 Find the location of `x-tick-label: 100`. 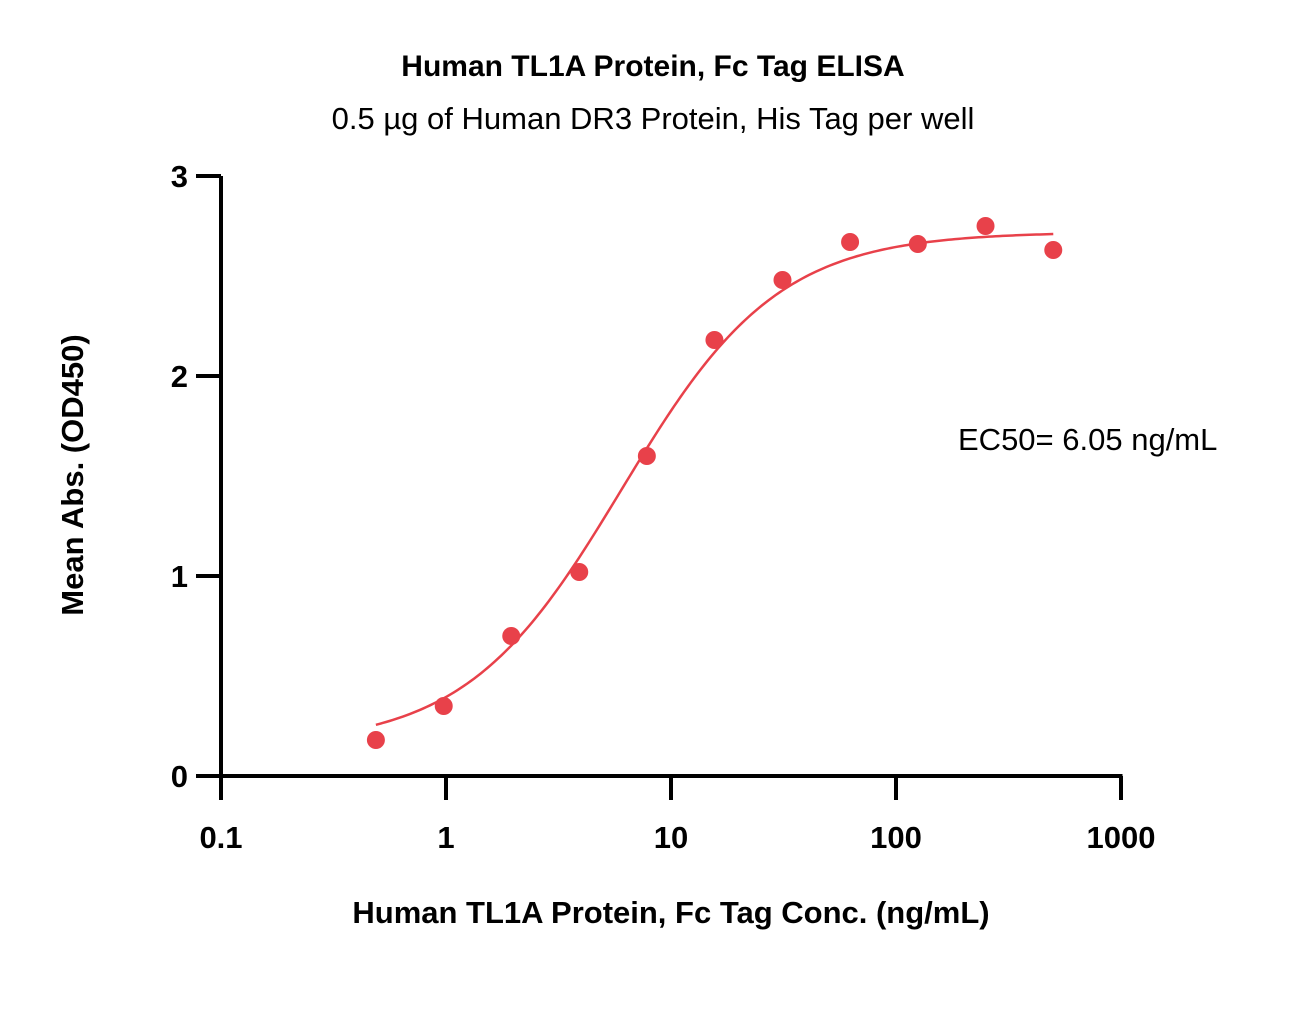

x-tick-label: 100 is located at coordinates (896, 837).